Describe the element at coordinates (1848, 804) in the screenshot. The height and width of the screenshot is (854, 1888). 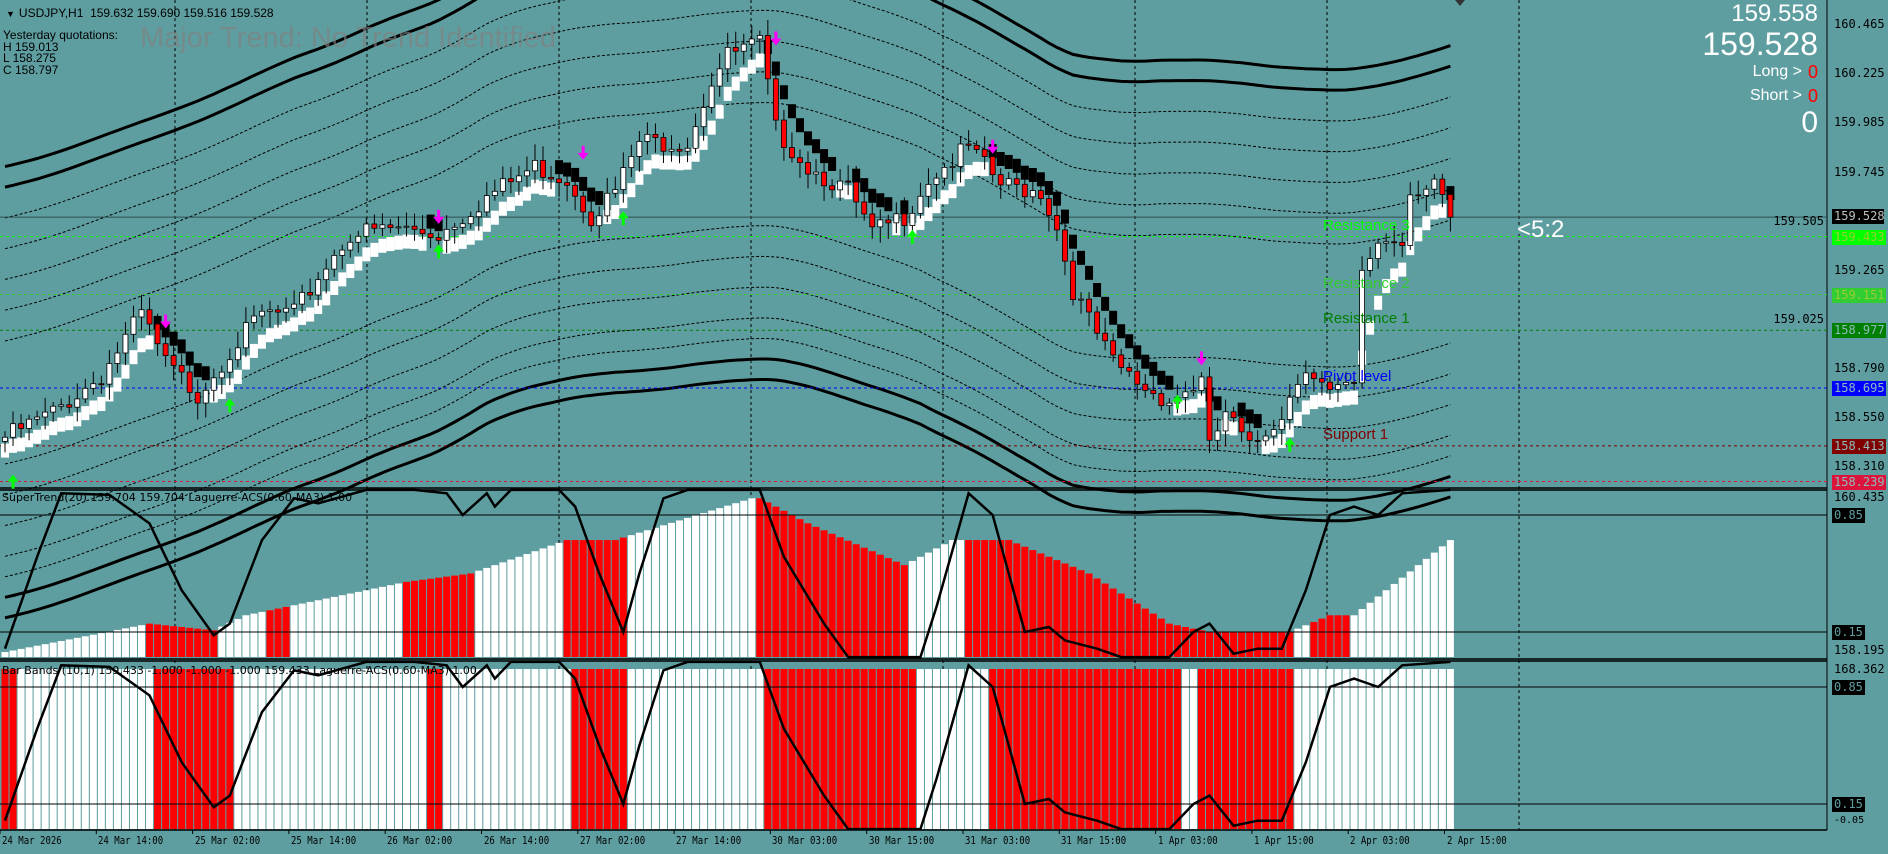
I see `barbands-level-low: 0.15` at that location.